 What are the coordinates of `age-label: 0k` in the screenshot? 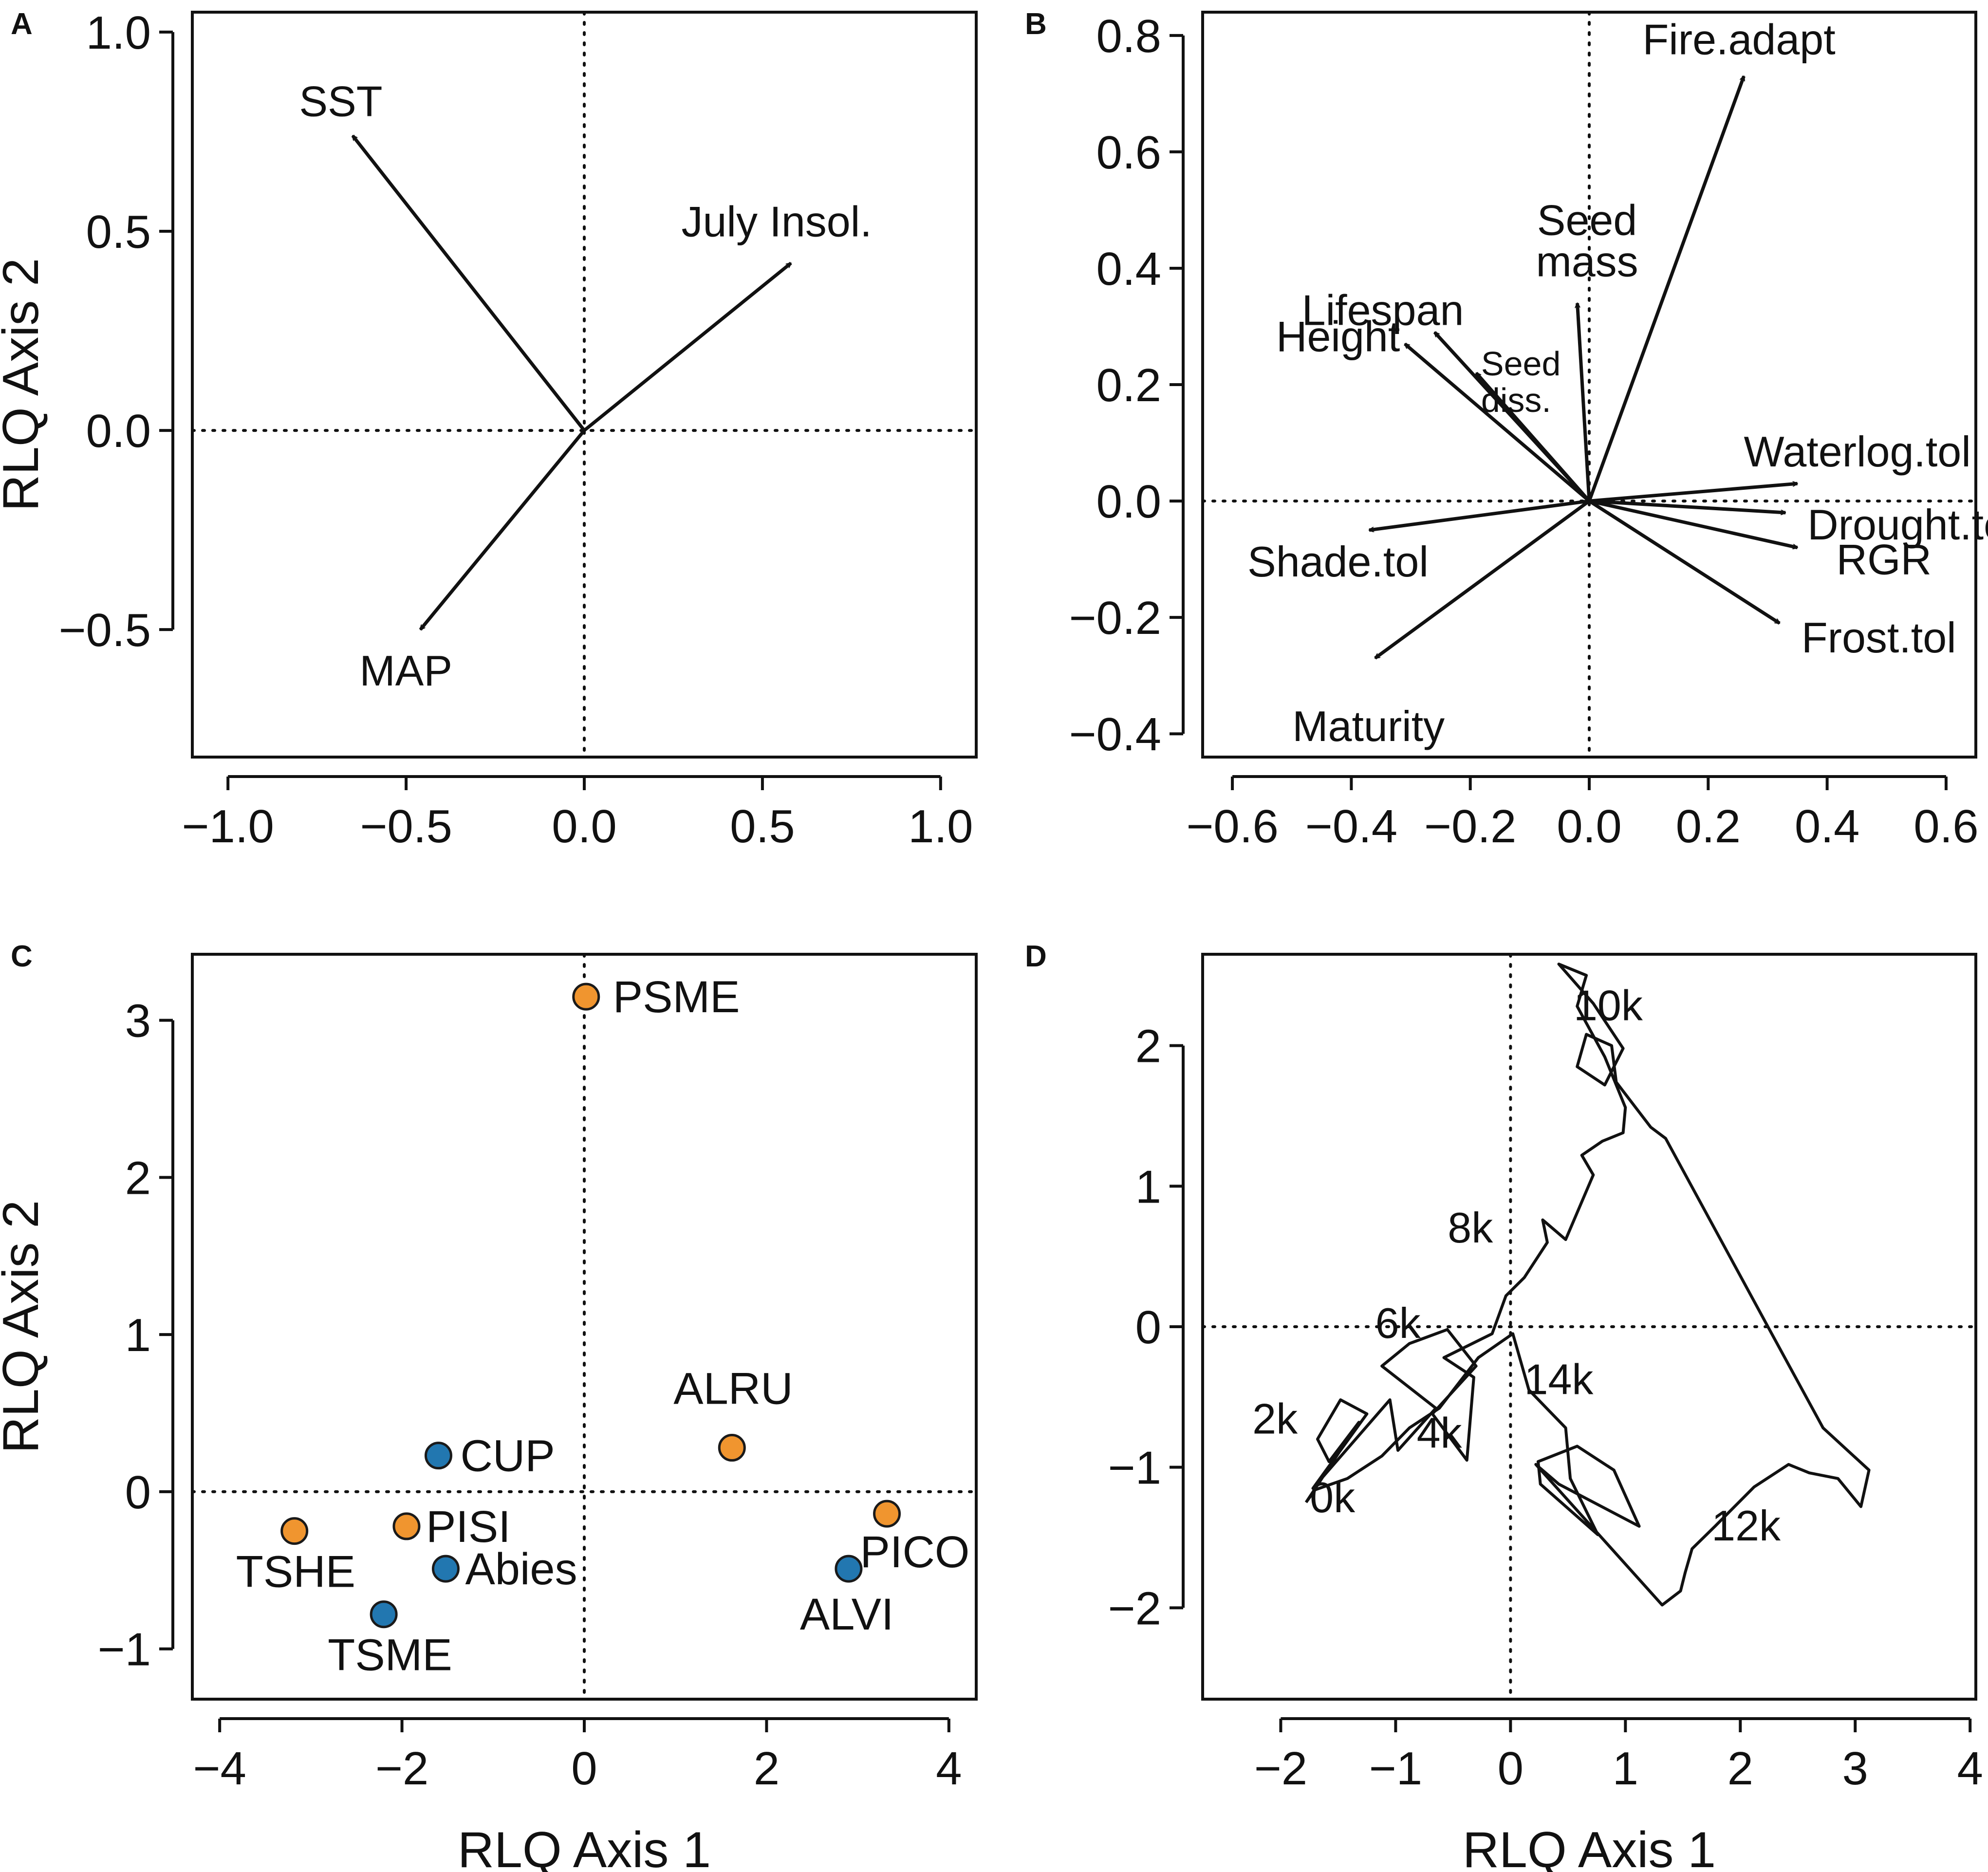 It's located at (1333, 1497).